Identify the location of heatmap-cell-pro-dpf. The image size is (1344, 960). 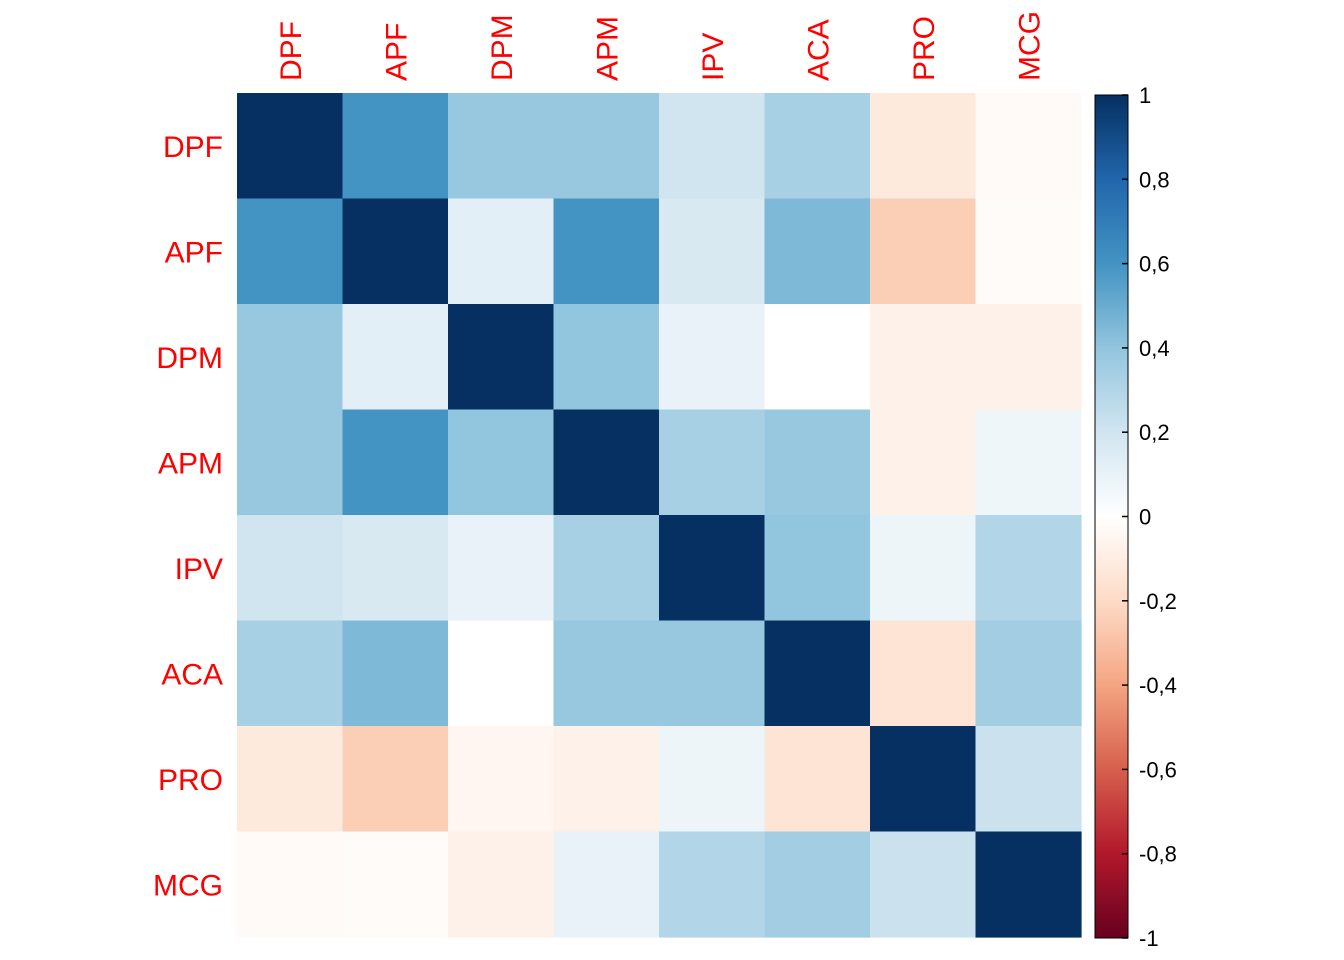
(290, 779).